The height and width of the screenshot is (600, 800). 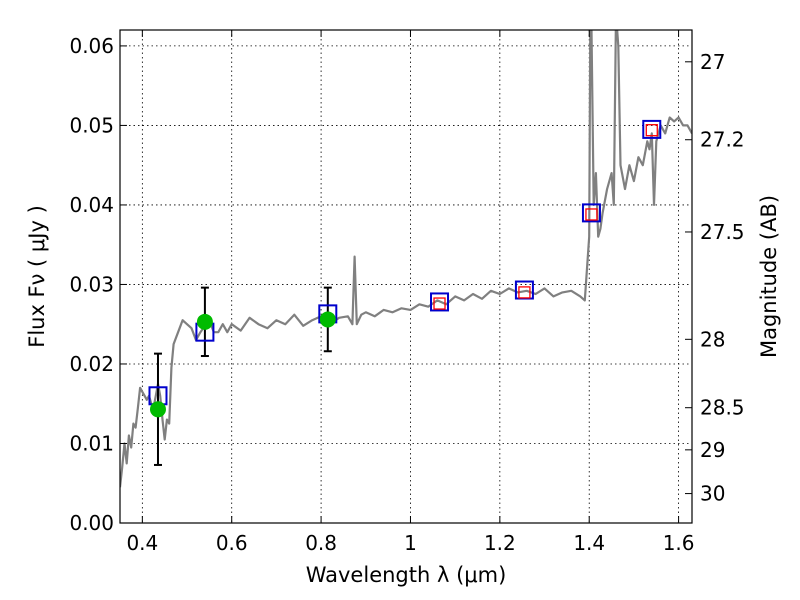 I want to click on x-tick-label: 1.4, so click(x=589, y=543).